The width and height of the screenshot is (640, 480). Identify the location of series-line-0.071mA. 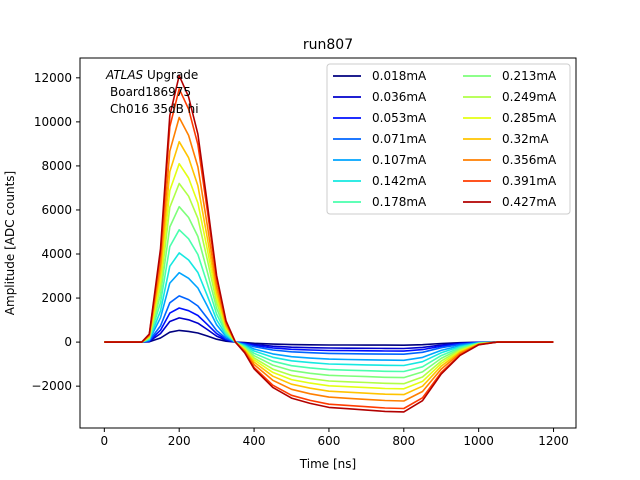
(329, 325).